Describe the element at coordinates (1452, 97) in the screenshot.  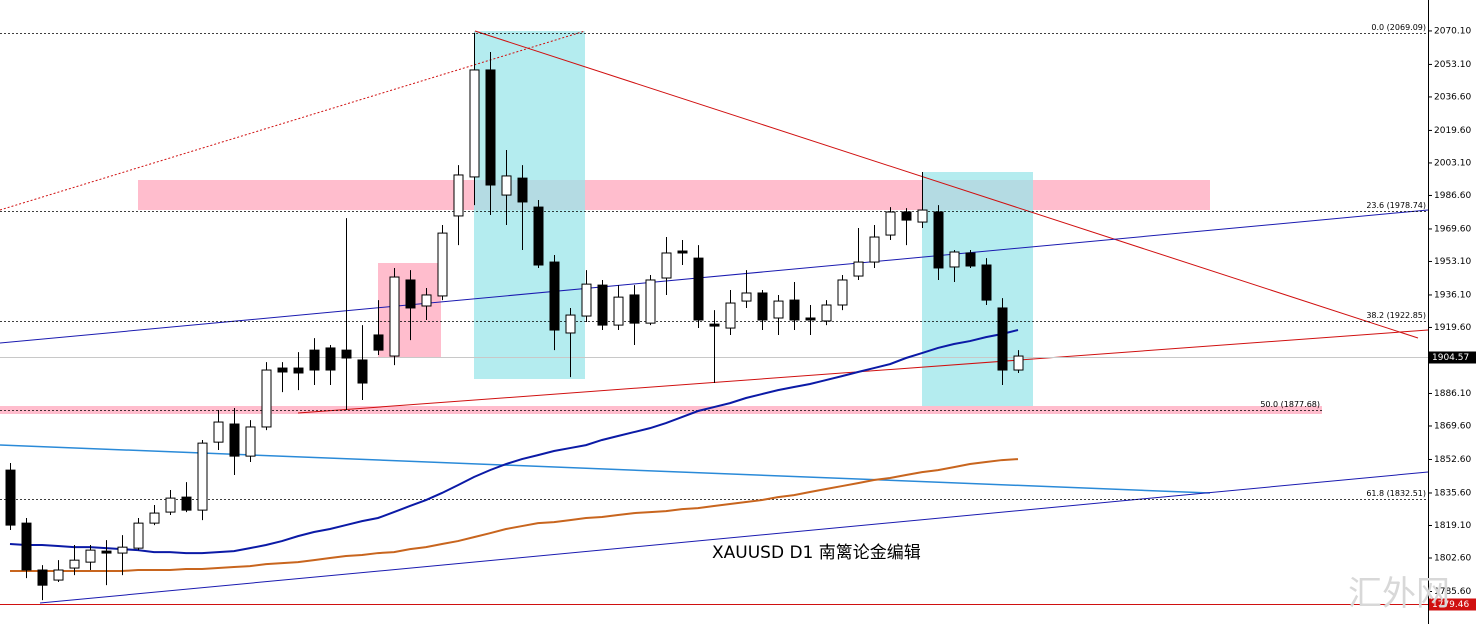
I see `y-tick-label: 2036.60` at that location.